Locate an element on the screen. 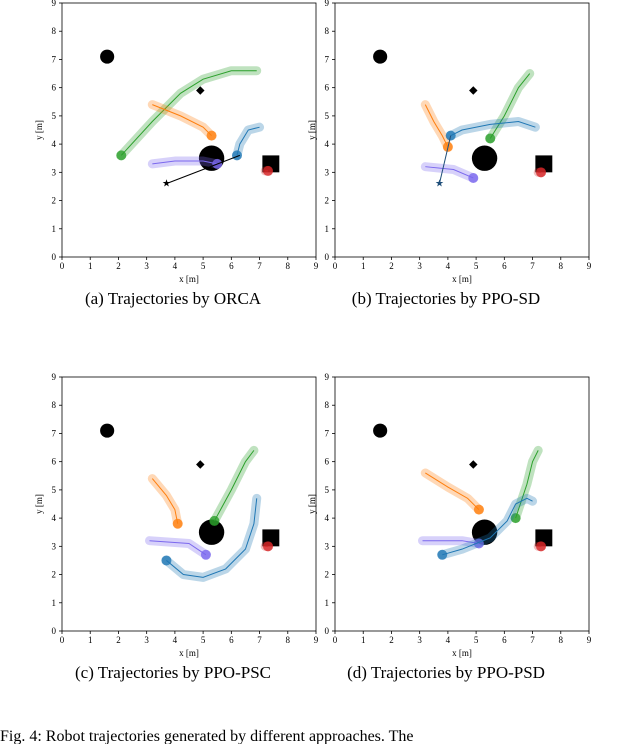  subfigure-caption: (b) Trajectories by PPO-SD is located at coordinates (446, 298).